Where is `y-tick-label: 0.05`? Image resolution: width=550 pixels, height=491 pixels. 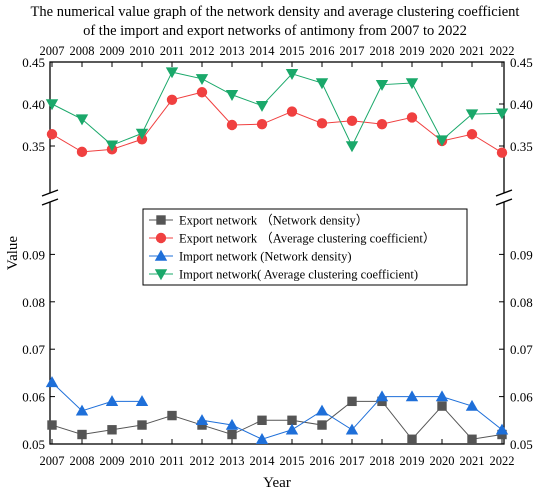
y-tick-label: 0.05 is located at coordinates (33, 444).